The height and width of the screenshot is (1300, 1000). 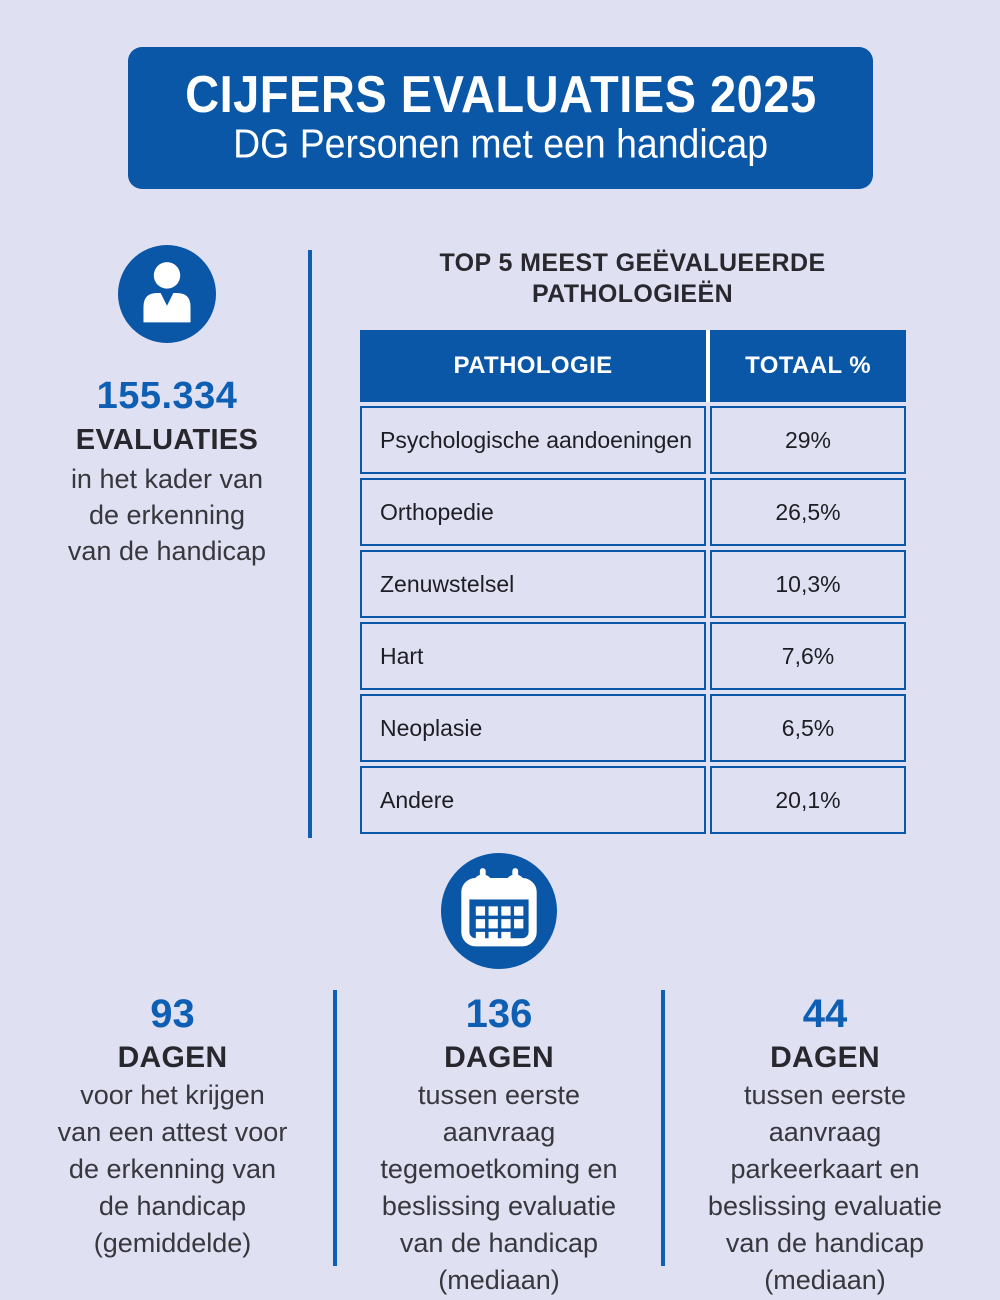 I want to click on pathology-name: Neoplasie, so click(x=533, y=728).